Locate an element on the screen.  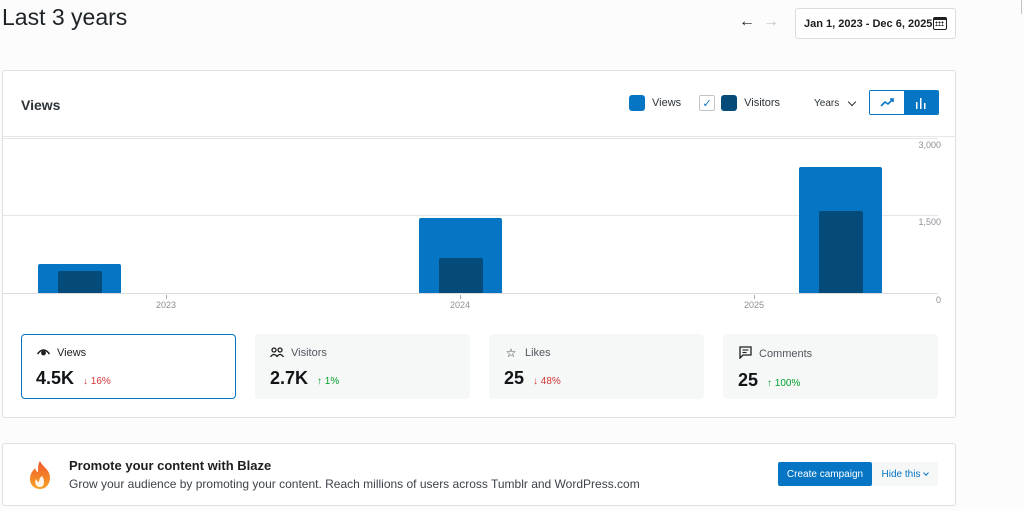
chart-header: Views Views ✓ Visitors Years is located at coordinates (479, 104).